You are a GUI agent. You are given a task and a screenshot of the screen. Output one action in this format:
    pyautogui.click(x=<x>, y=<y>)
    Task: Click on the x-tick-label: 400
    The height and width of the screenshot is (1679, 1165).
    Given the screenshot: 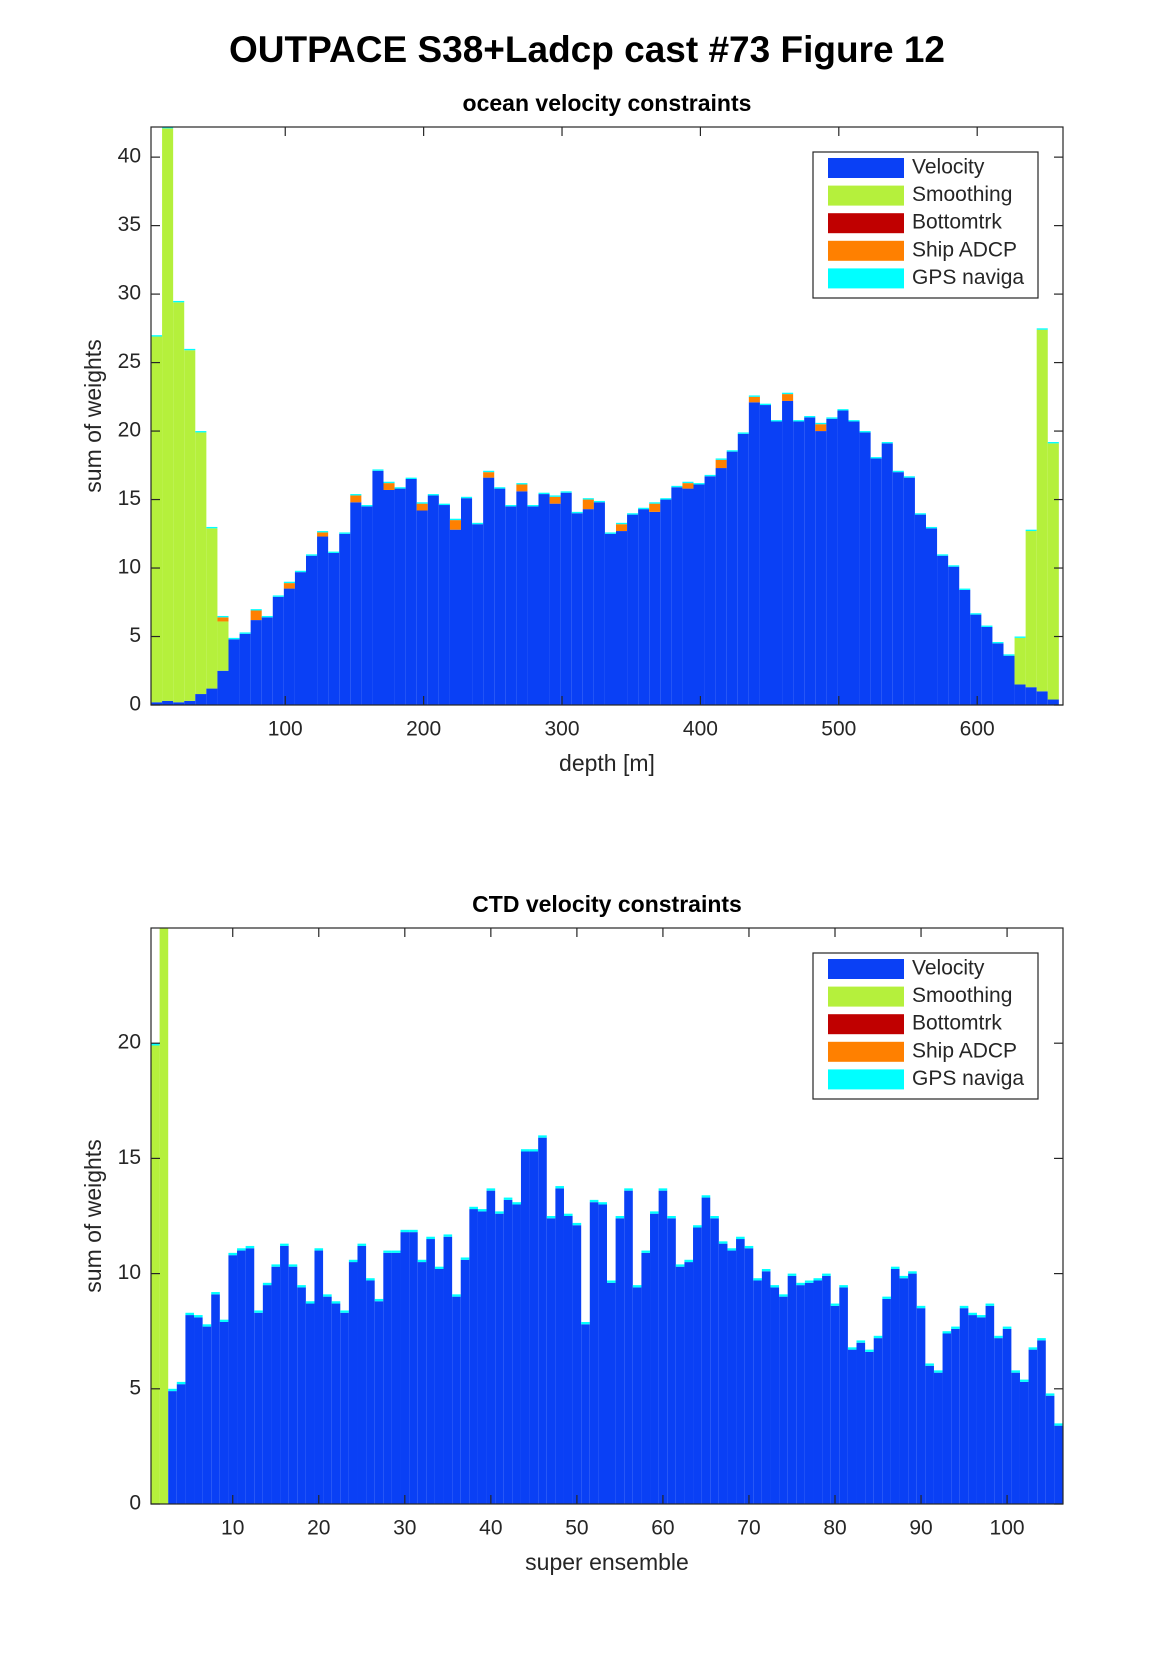 What is the action you would take?
    pyautogui.click(x=700, y=729)
    